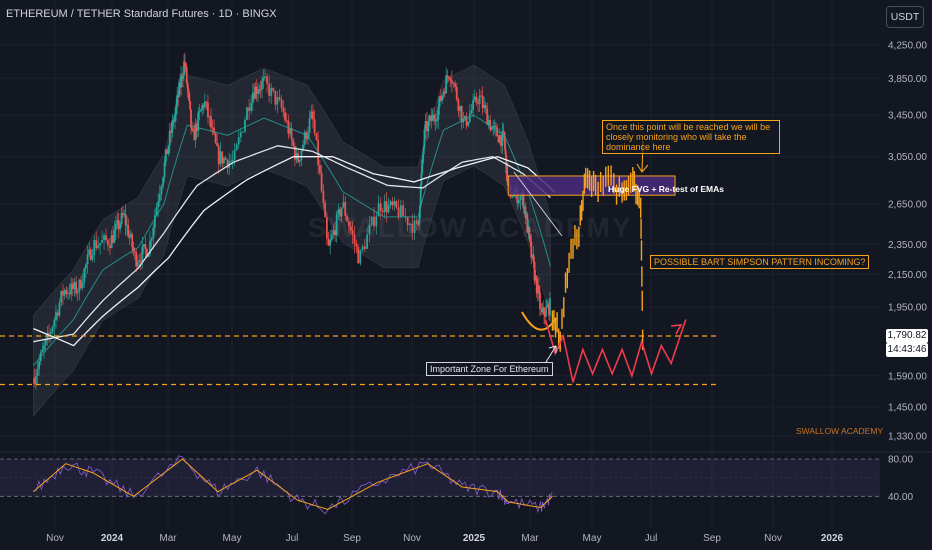 This screenshot has height=550, width=932. What do you see at coordinates (760, 262) in the screenshot?
I see `bart-pattern-note: POSSIBLE BART SIMPSON PATTERN INCOMING?` at bounding box center [760, 262].